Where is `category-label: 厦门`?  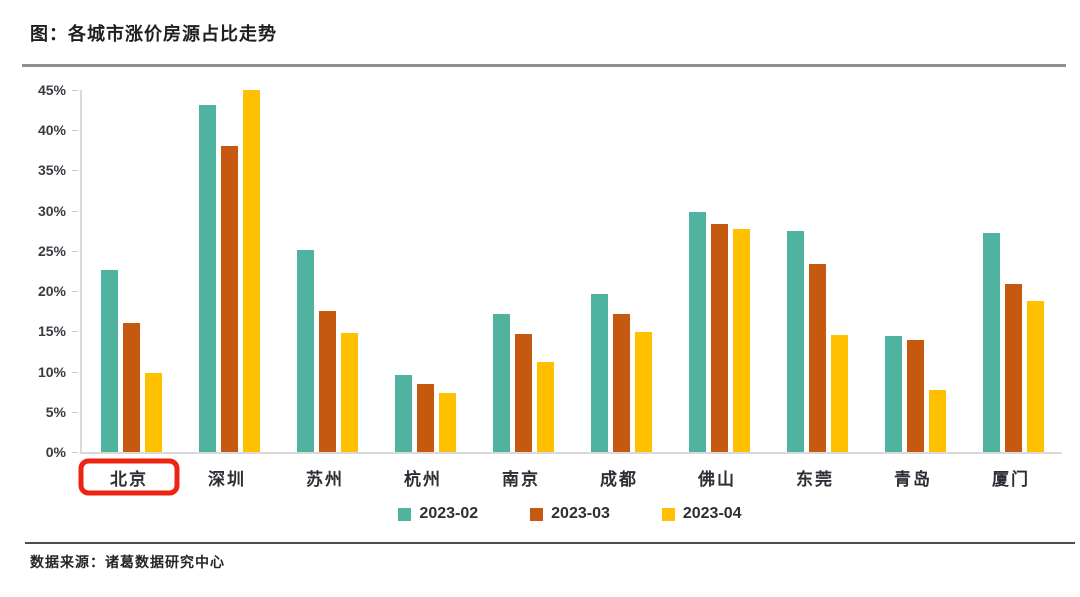
category-label: 厦门 is located at coordinates (1011, 479).